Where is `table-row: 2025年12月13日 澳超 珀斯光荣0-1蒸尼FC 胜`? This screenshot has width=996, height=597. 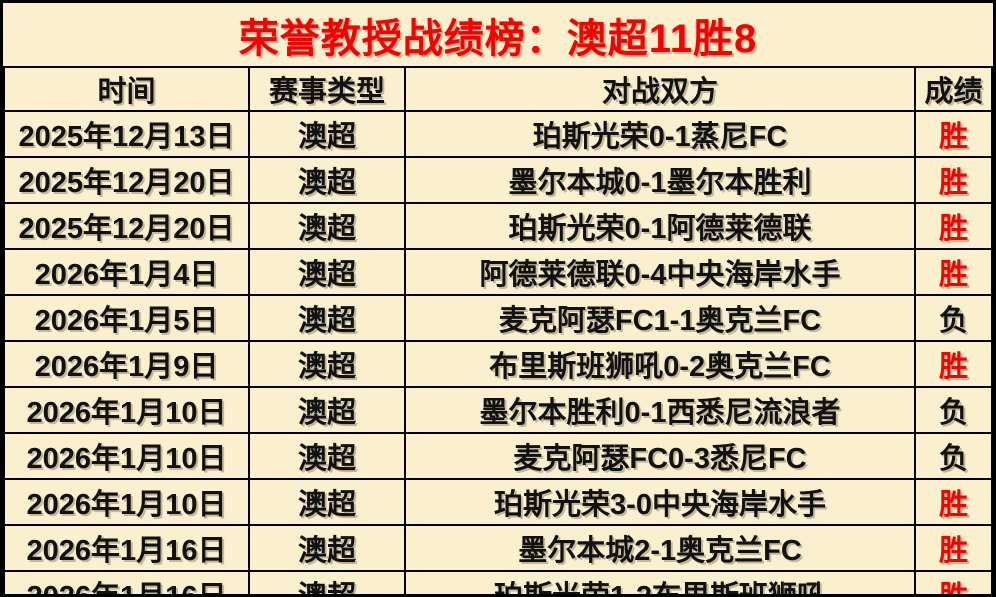
table-row: 2025年12月13日 澳超 珀斯光荣0-1蒸尼FC 胜 is located at coordinates (498, 134).